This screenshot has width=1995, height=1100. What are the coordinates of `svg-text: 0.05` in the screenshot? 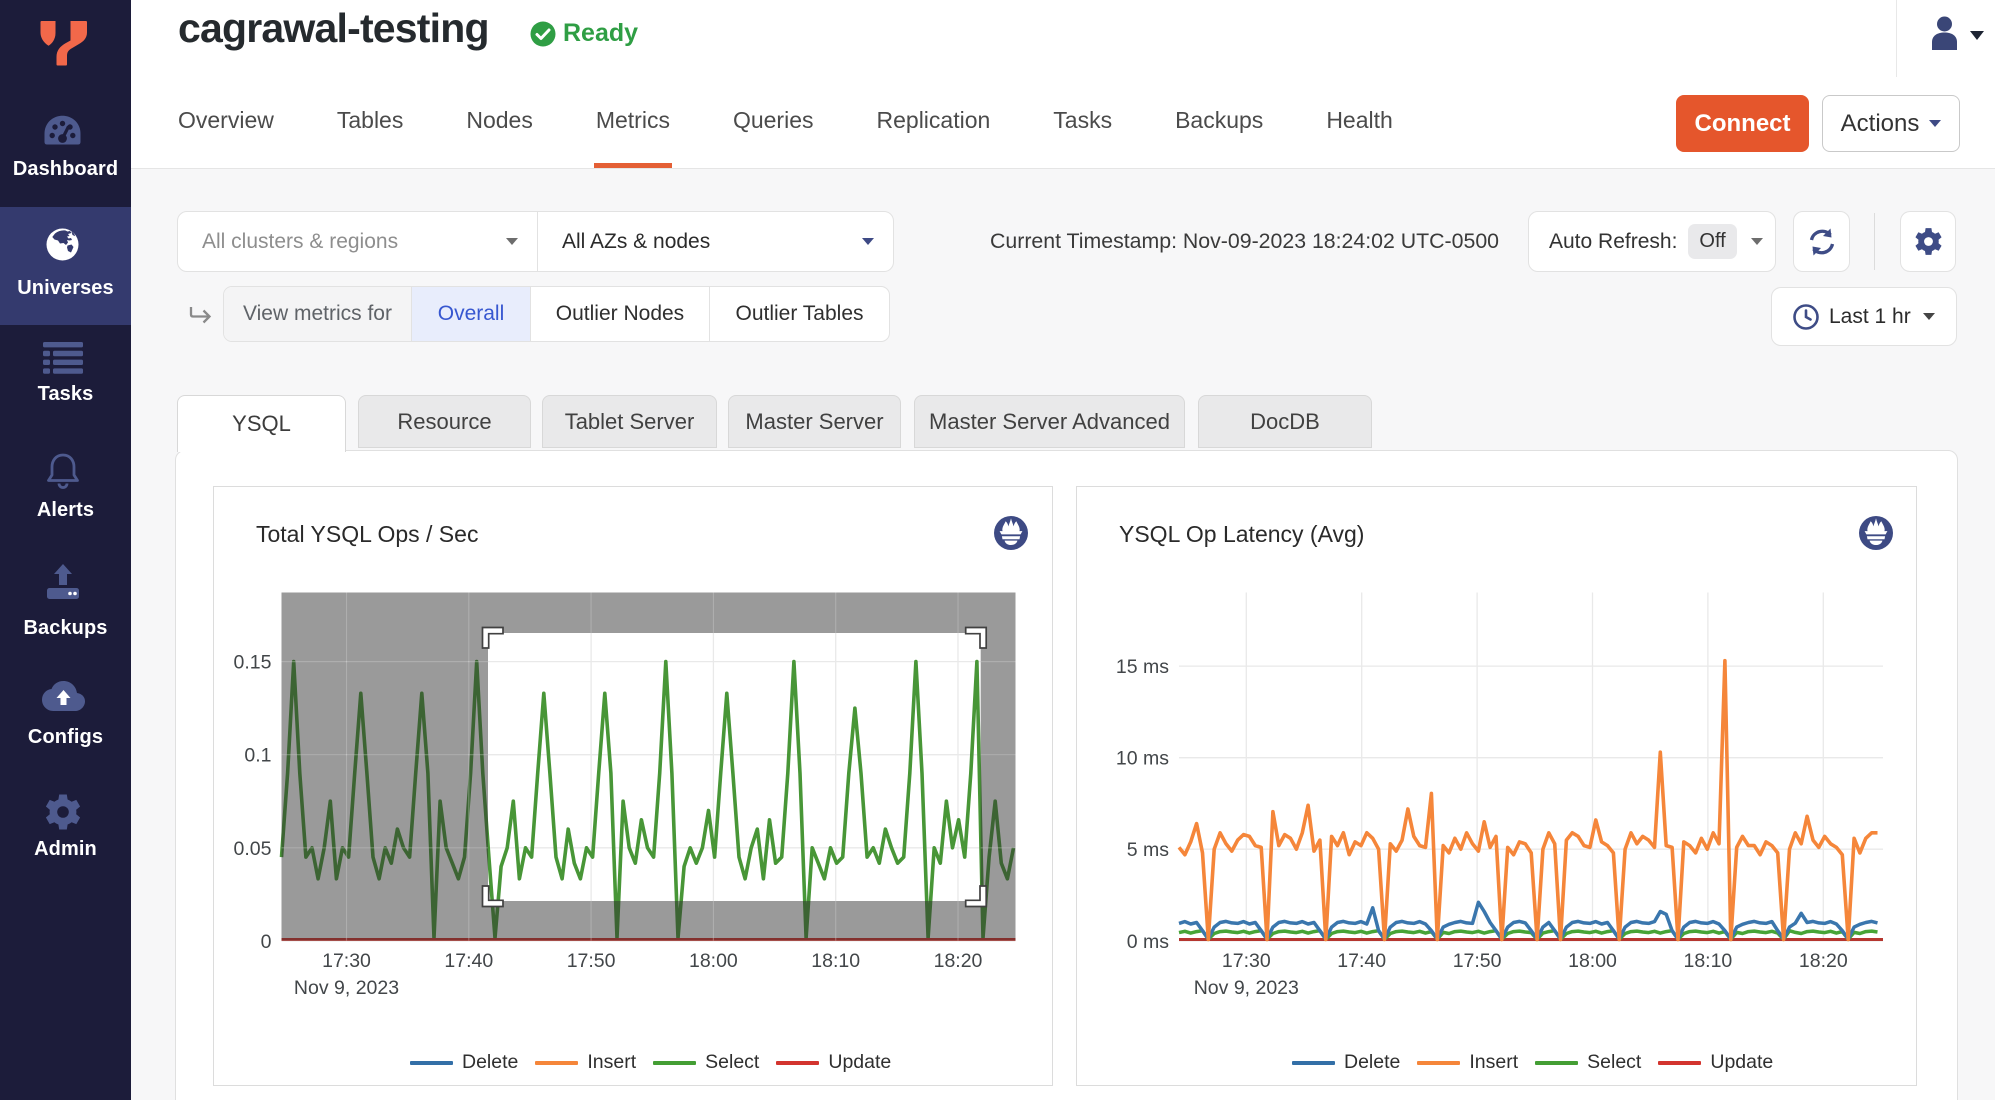 It's located at (253, 849).